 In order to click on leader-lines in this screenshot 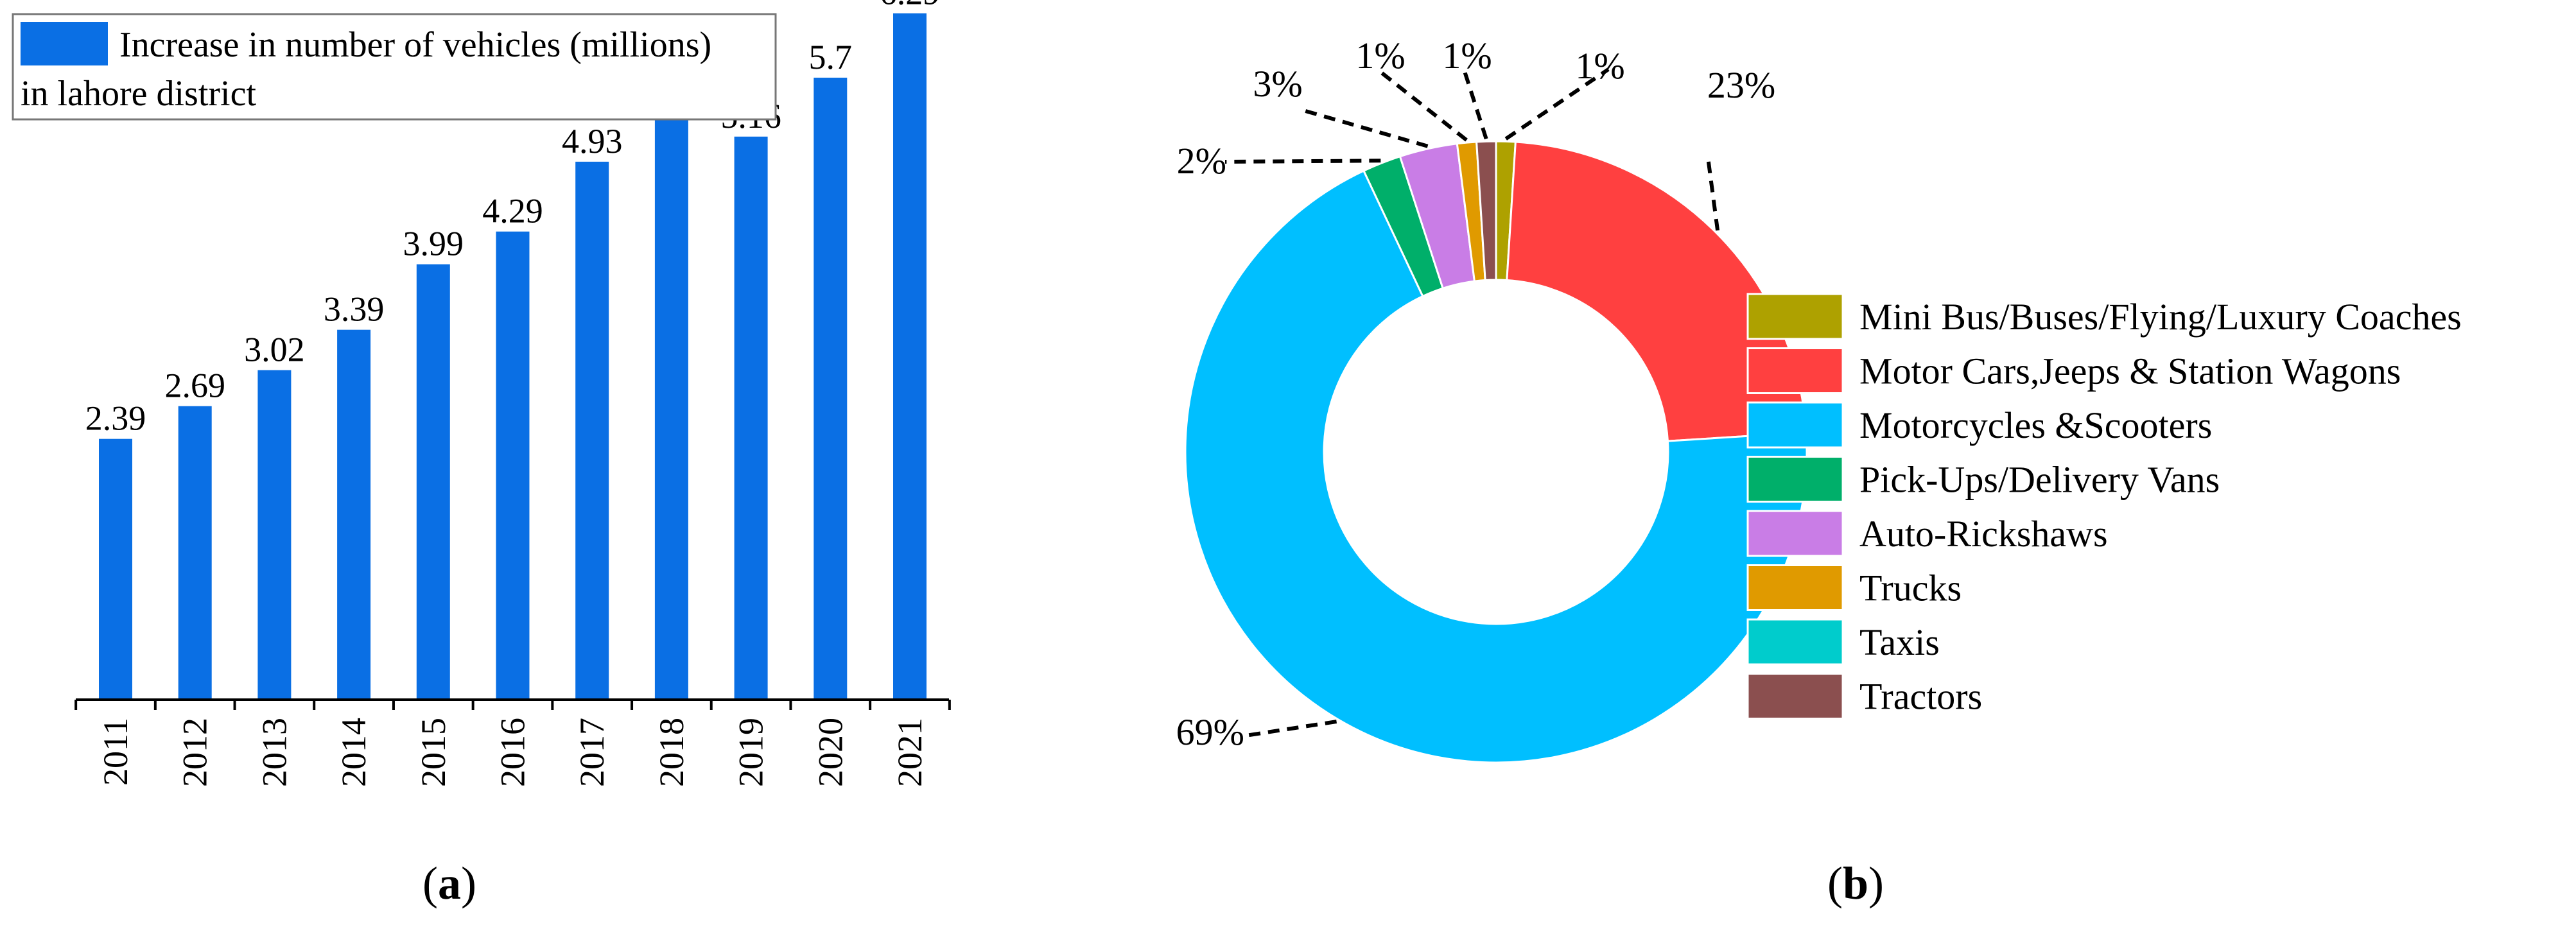, I will do `click(1472, 402)`.